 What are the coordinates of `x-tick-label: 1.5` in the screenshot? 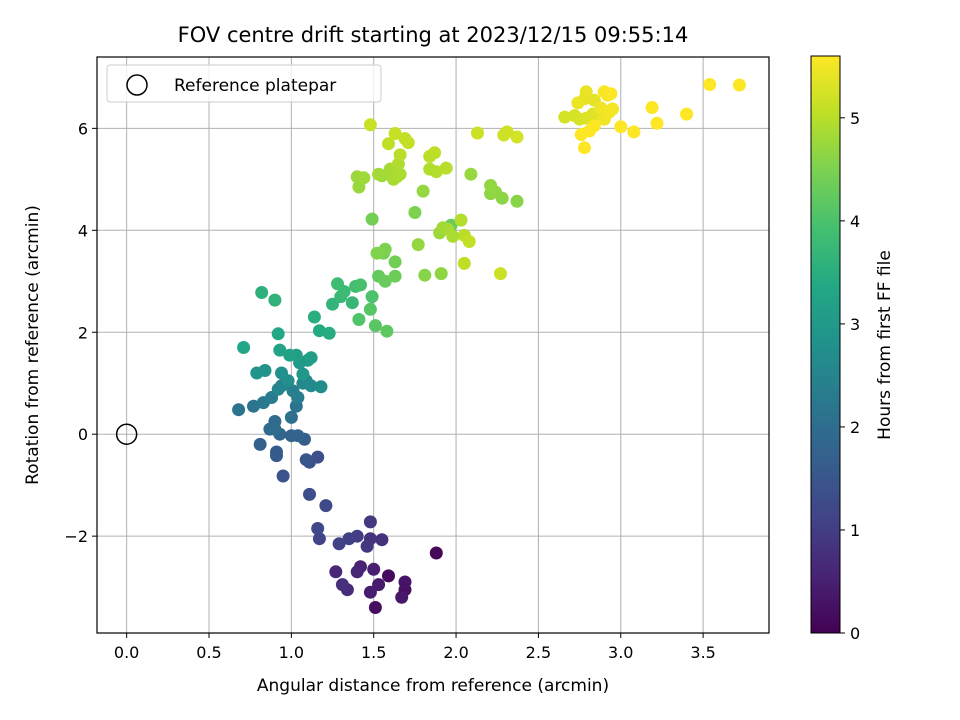 It's located at (373, 652).